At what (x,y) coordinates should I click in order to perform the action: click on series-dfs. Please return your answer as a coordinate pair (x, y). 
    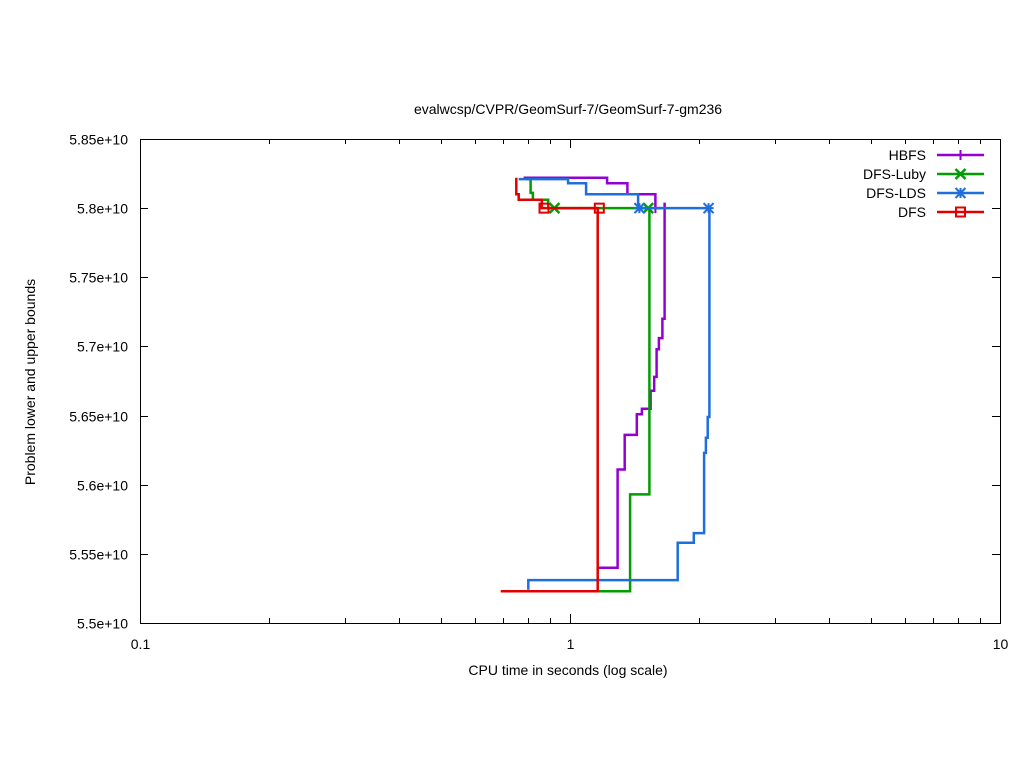
    Looking at the image, I should click on (552, 385).